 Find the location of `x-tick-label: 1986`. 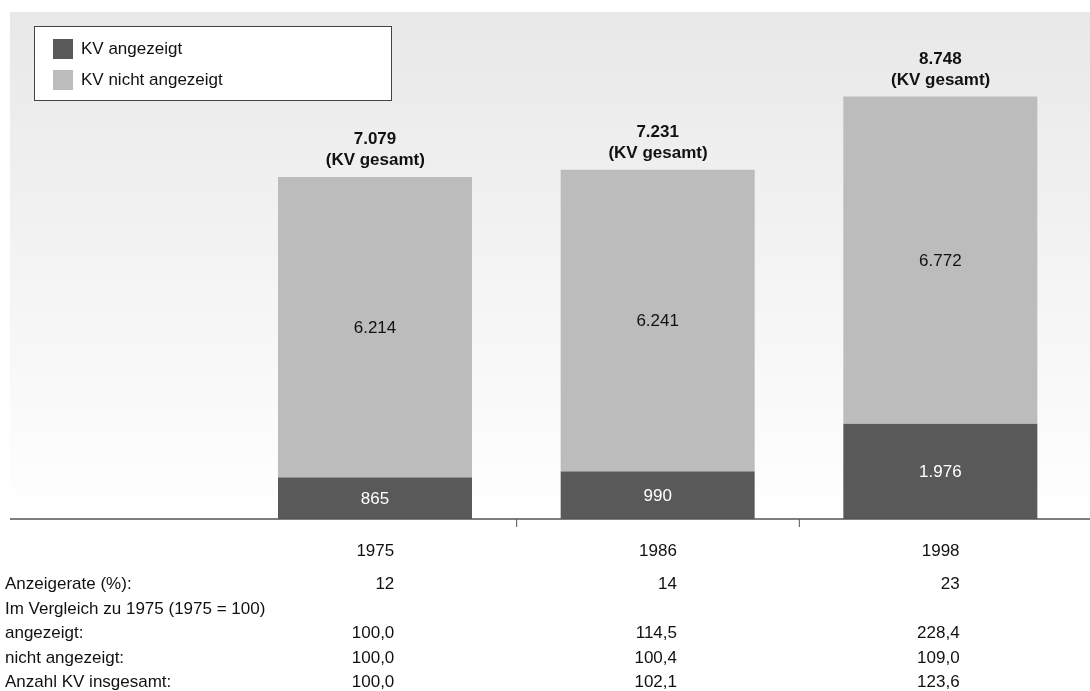

x-tick-label: 1986 is located at coordinates (658, 550).